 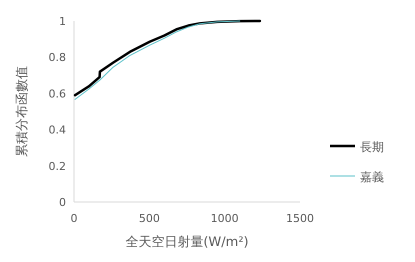 What do you see at coordinates (157, 60) in the screenshot?
I see `line-series` at bounding box center [157, 60].